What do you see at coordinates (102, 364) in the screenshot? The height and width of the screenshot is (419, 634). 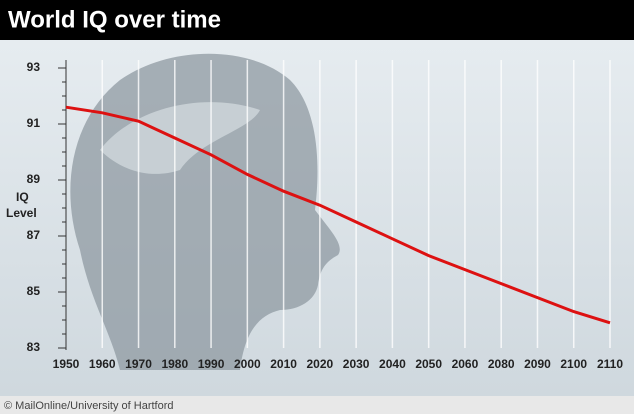 I see `x-tick-label: 1960` at bounding box center [102, 364].